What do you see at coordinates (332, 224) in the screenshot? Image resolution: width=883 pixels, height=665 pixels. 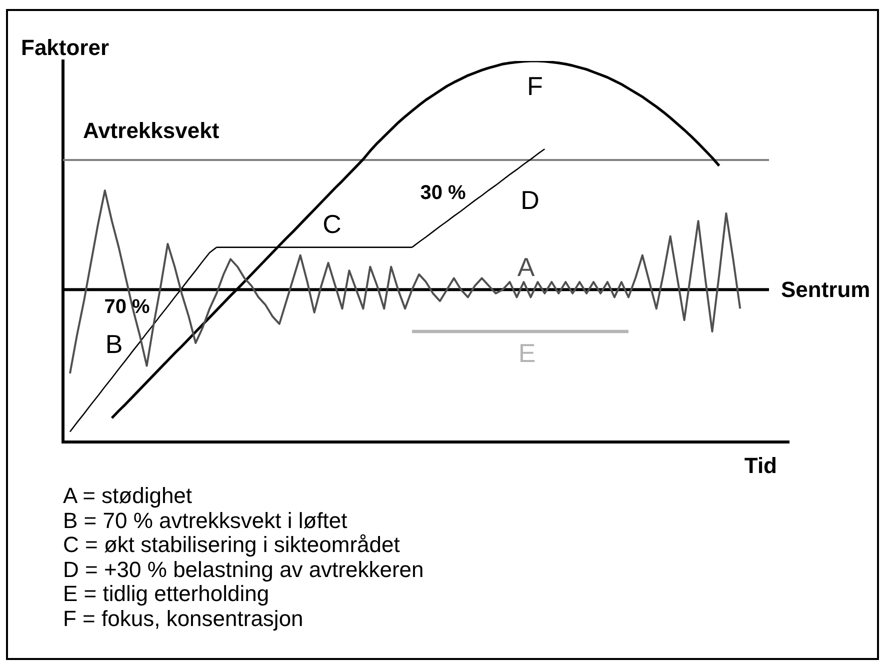 I see `series-label: C` at bounding box center [332, 224].